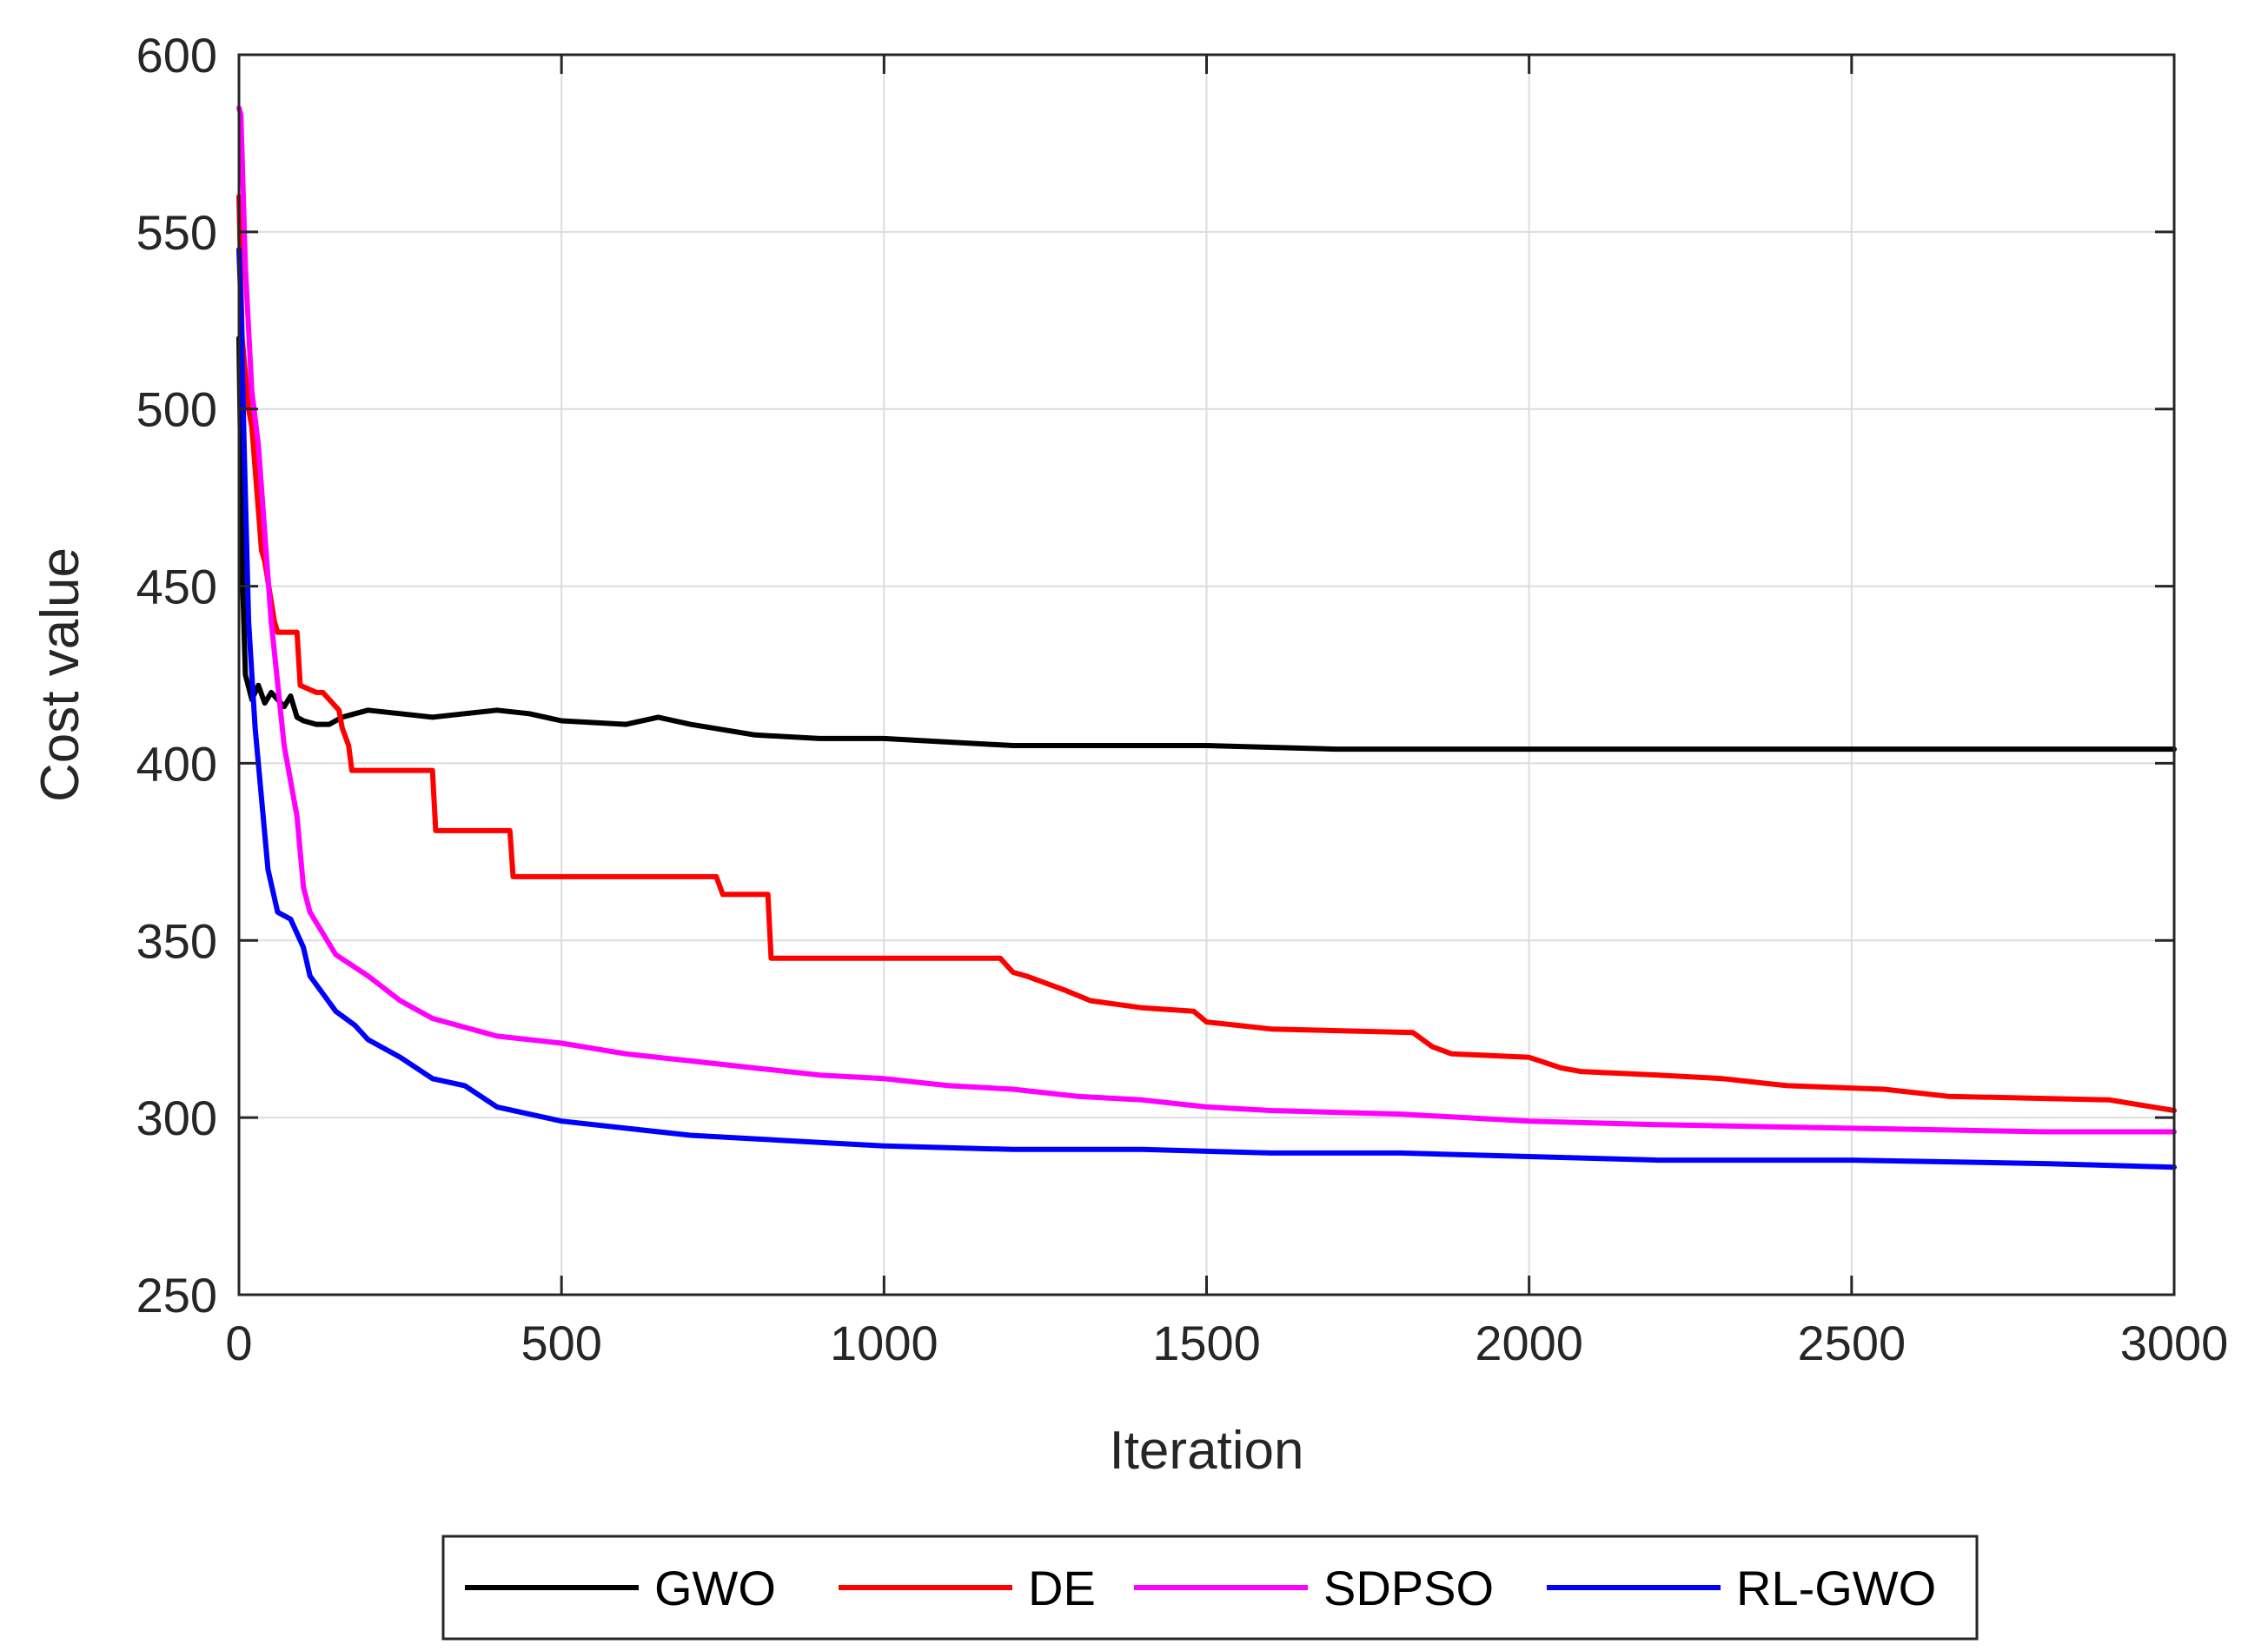 The height and width of the screenshot is (1651, 2268). Describe the element at coordinates (176, 55) in the screenshot. I see `y-tick-label: 600` at that location.